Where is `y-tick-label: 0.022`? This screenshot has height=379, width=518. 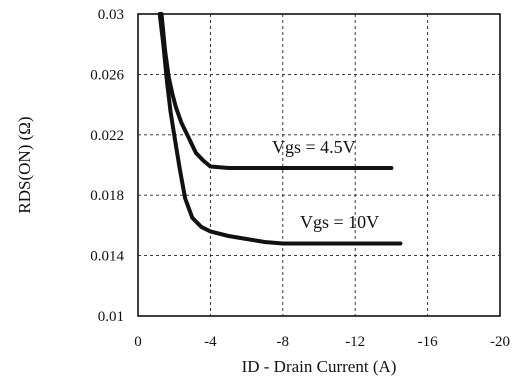
y-tick-label: 0.022 is located at coordinates (107, 136).